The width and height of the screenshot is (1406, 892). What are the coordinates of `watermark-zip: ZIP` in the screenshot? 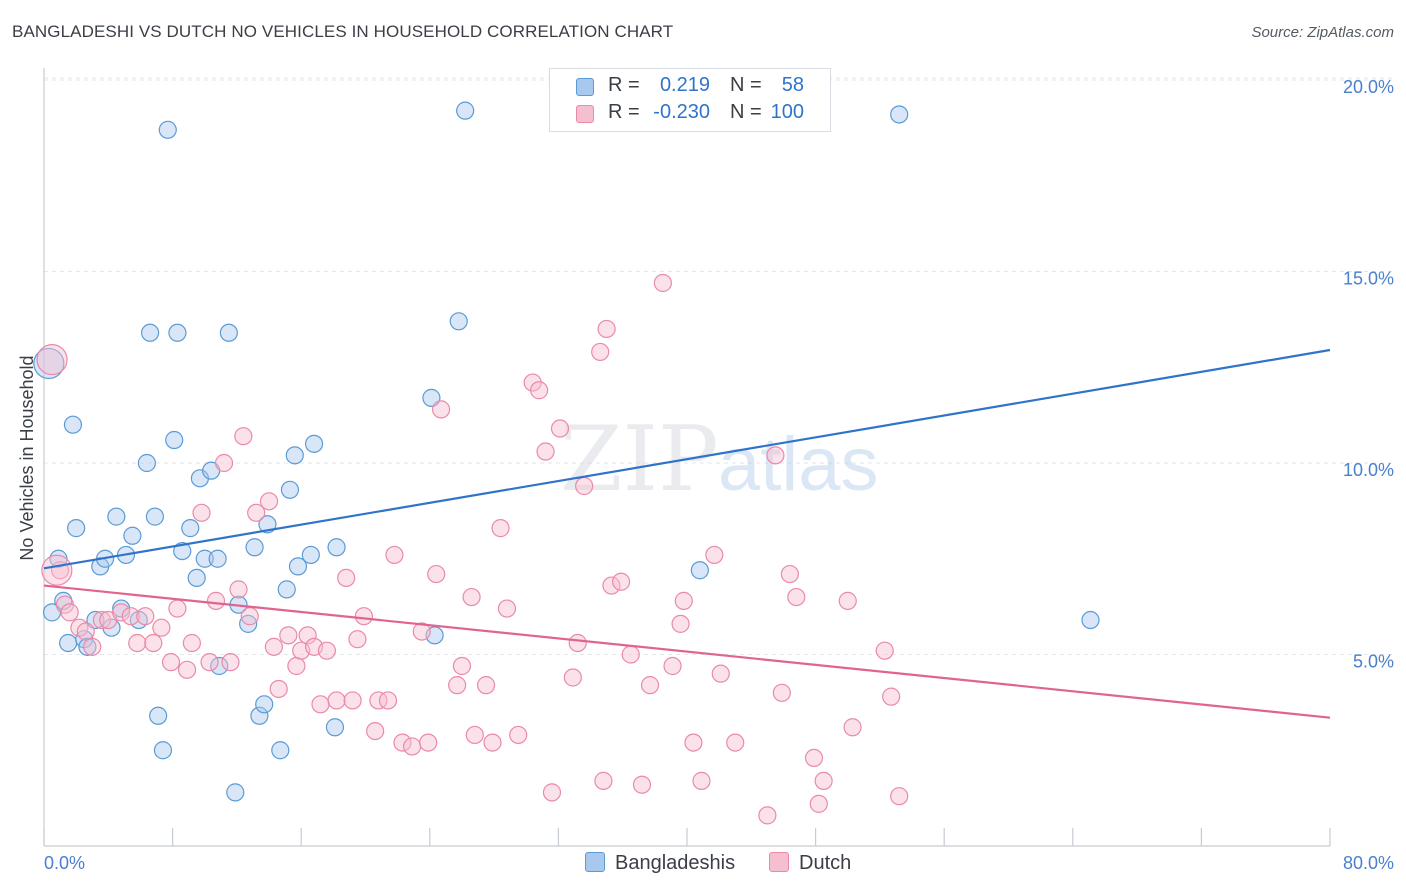 It's located at (639, 459).